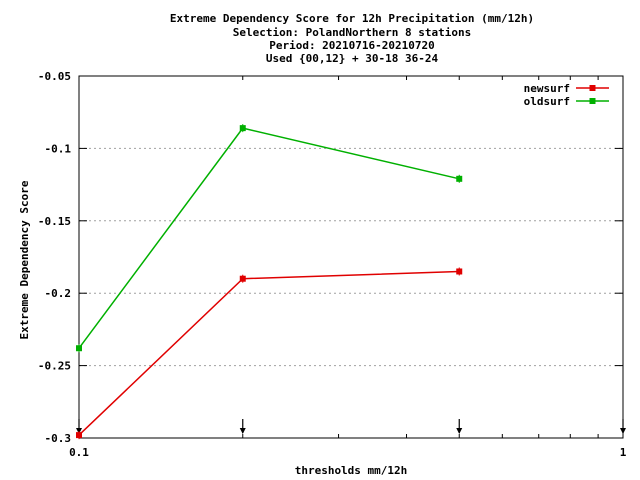 The height and width of the screenshot is (480, 640). What do you see at coordinates (351, 470) in the screenshot?
I see `x-axis-label: thresholds mm/12h` at bounding box center [351, 470].